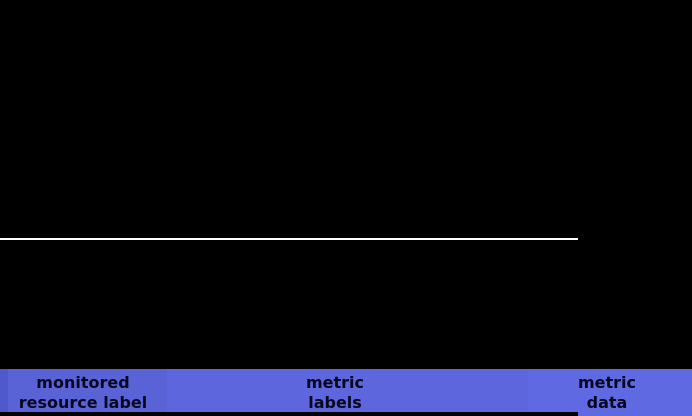 This screenshot has width=692, height=416. I want to click on monitored-resource-label-text: monitored resource label, so click(83, 392).